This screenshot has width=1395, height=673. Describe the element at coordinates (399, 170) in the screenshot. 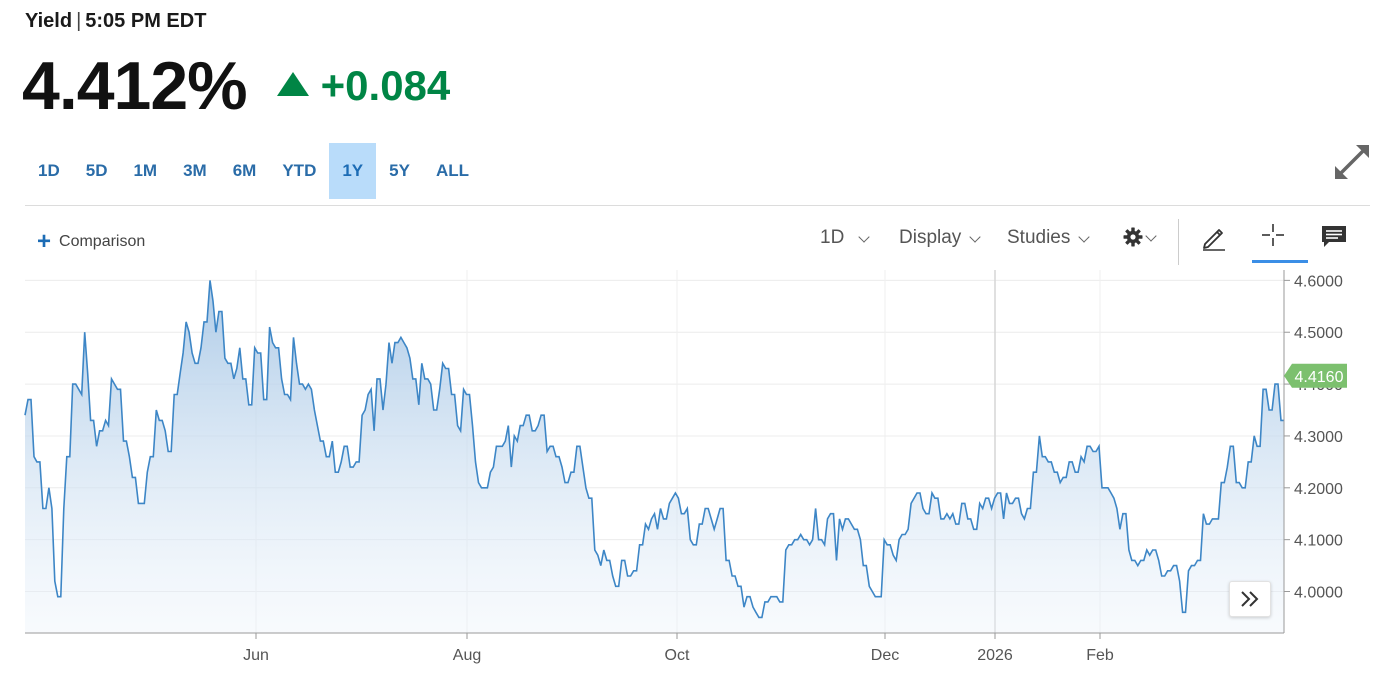

I see `range-5y: 5Y` at that location.